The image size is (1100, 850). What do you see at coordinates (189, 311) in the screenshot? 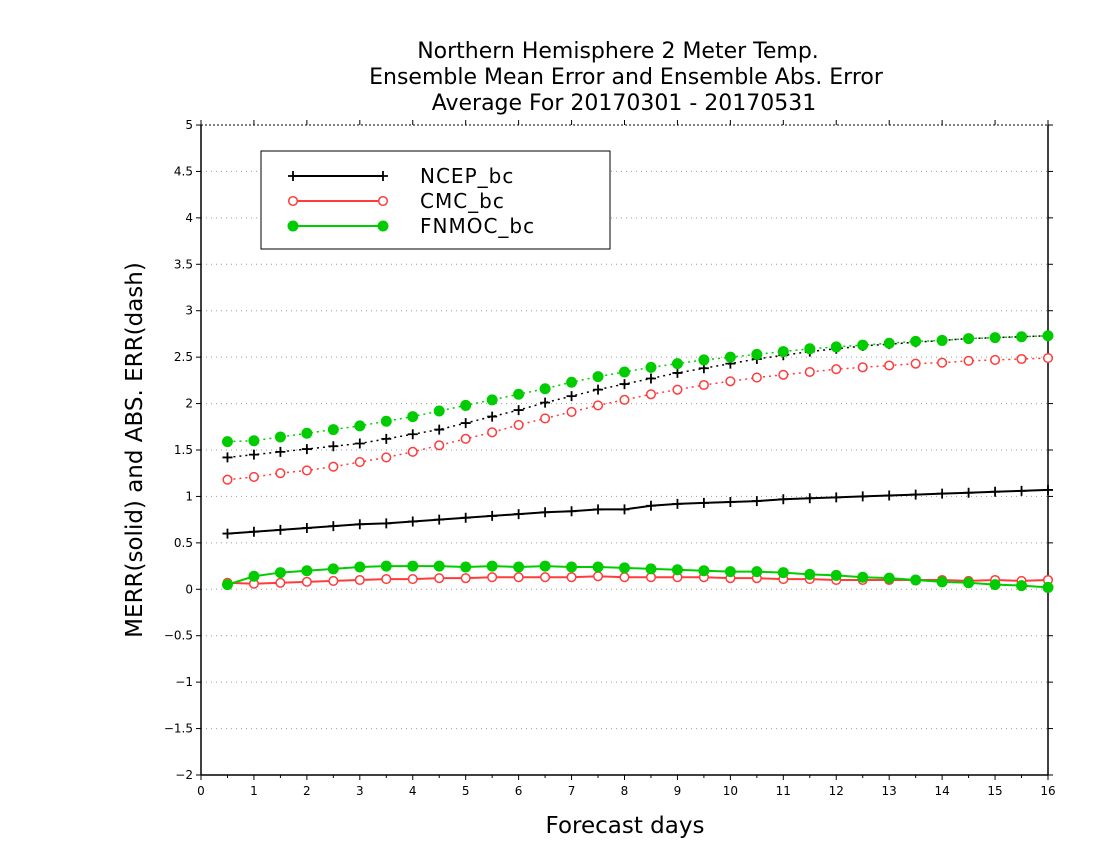
I see `y-tick-label: 3` at bounding box center [189, 311].